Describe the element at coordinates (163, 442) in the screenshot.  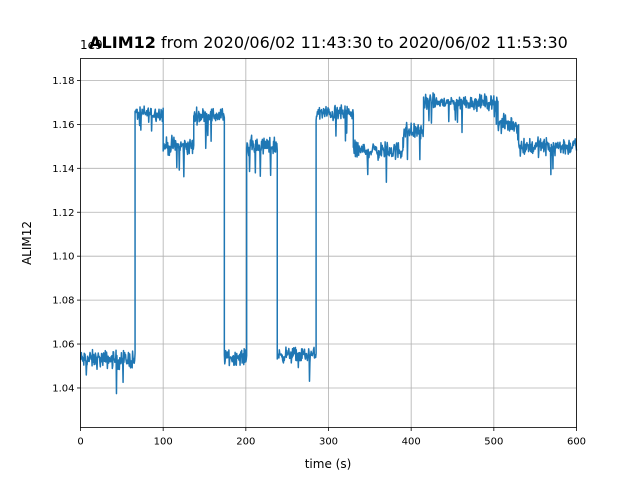
I see `x-tick-label: 100` at that location.